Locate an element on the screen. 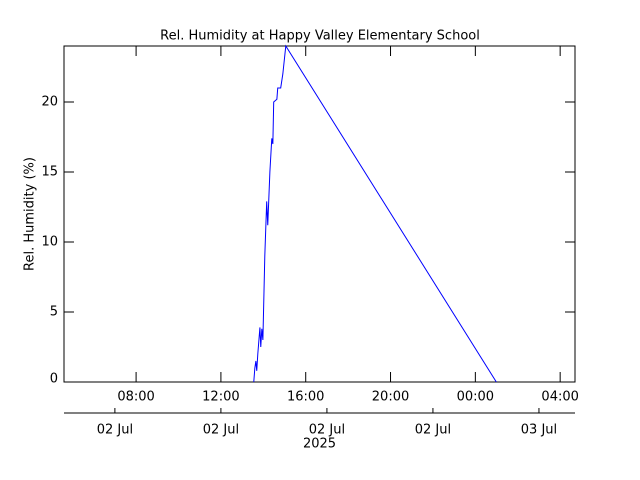 The image size is (640, 480). x-tick-label: 12:00 is located at coordinates (220, 397).